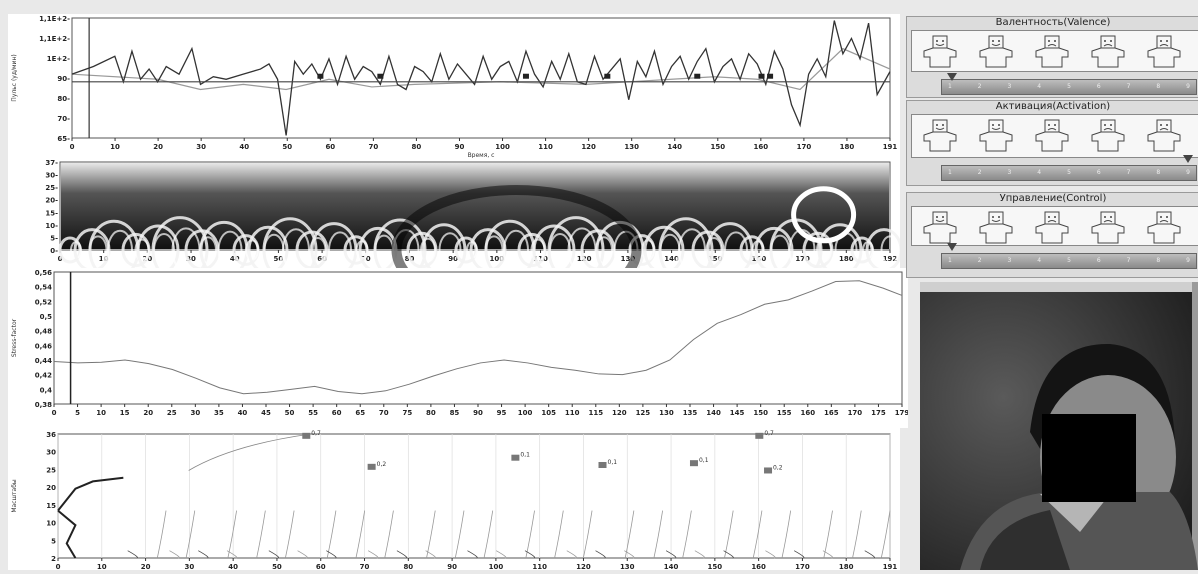 The width and height of the screenshot is (1198, 574). I want to click on x-axis-label: Время, с, so click(481, 155).